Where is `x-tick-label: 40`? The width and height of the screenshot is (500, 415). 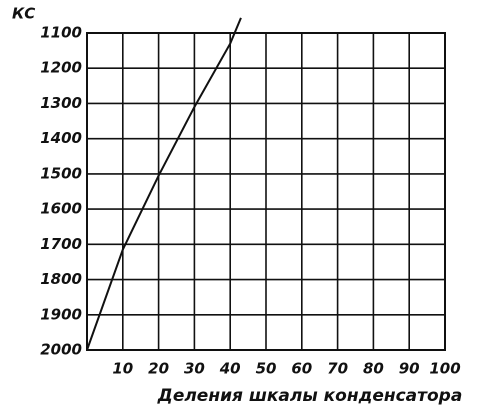 x-tick-label: 40 is located at coordinates (230, 369).